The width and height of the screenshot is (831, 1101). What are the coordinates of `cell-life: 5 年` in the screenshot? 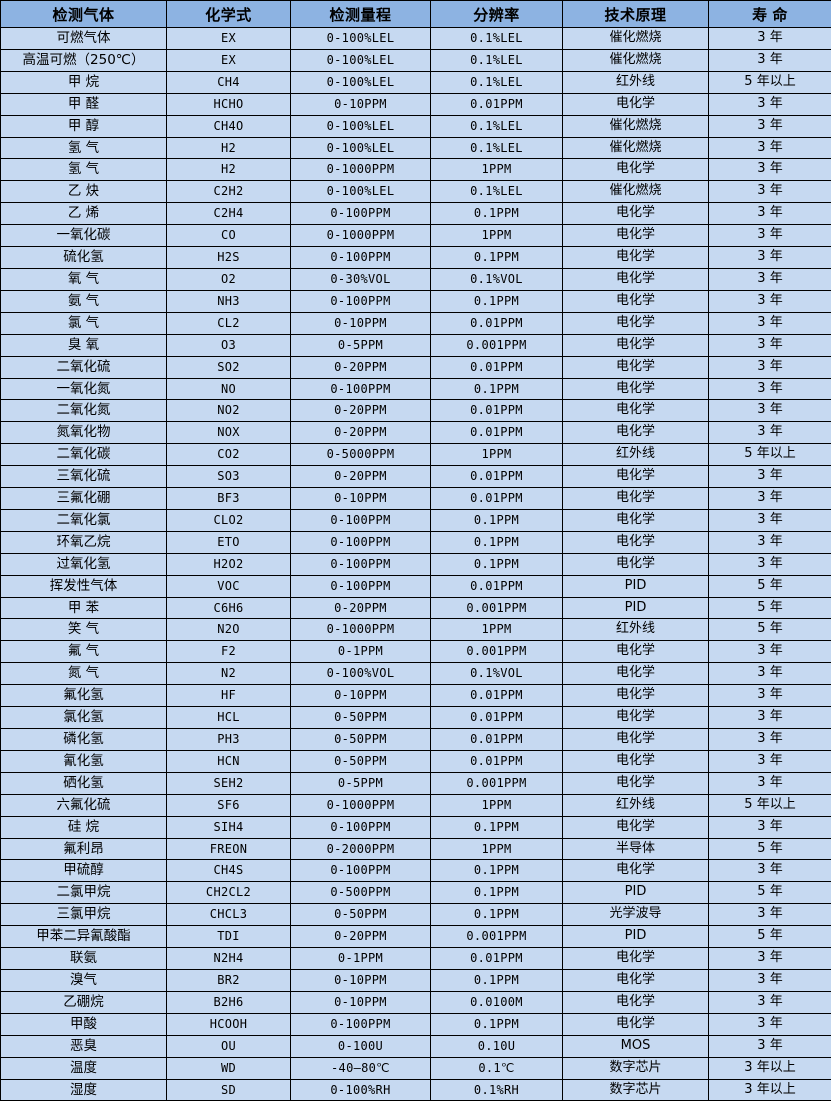 It's located at (770, 630).